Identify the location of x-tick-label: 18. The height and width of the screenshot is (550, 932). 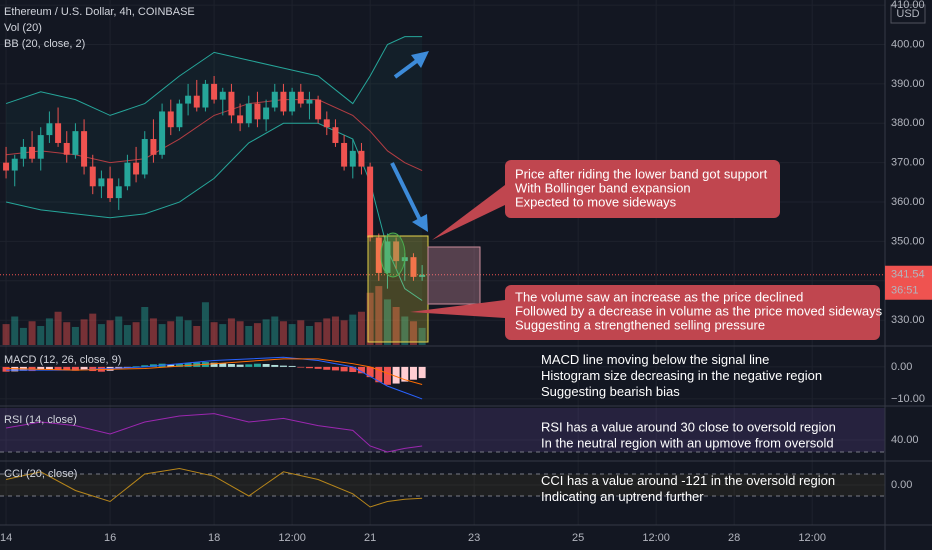
(214, 538).